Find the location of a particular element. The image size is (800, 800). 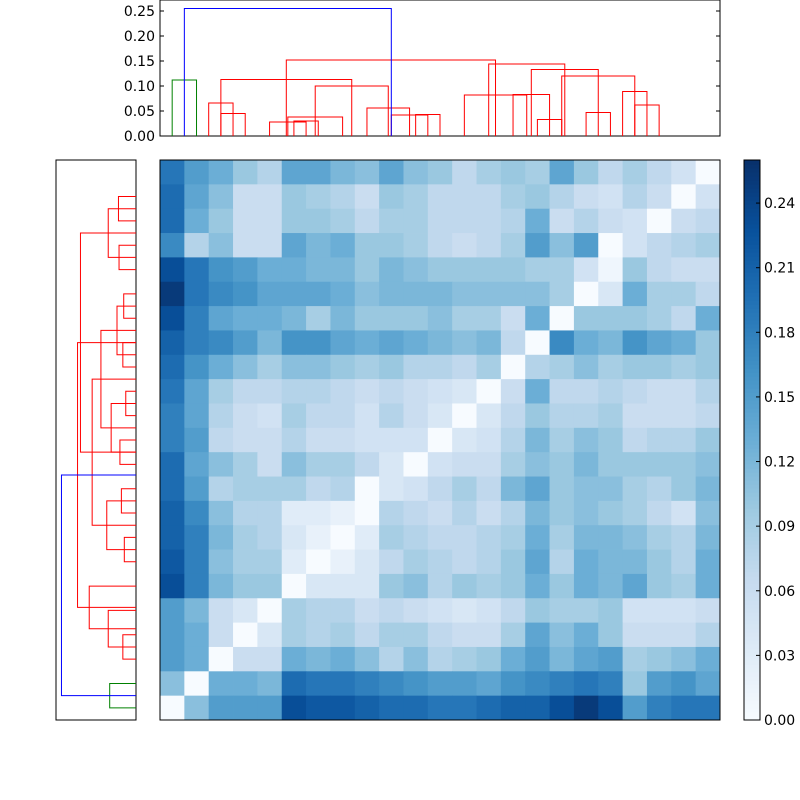

colorbar-tick-label: 0.06 is located at coordinates (779, 592).